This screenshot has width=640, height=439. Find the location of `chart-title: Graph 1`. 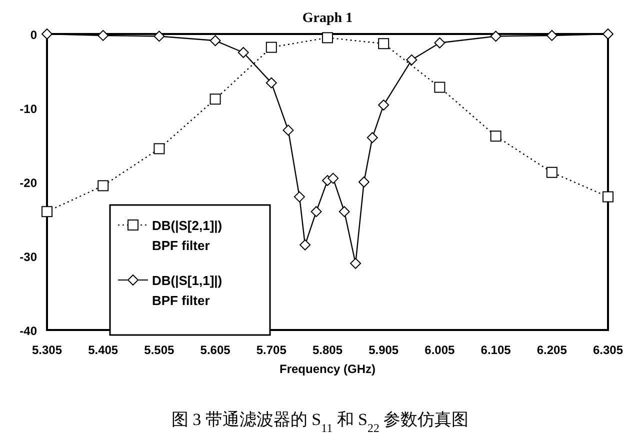

chart-title: Graph 1 is located at coordinates (327, 18).